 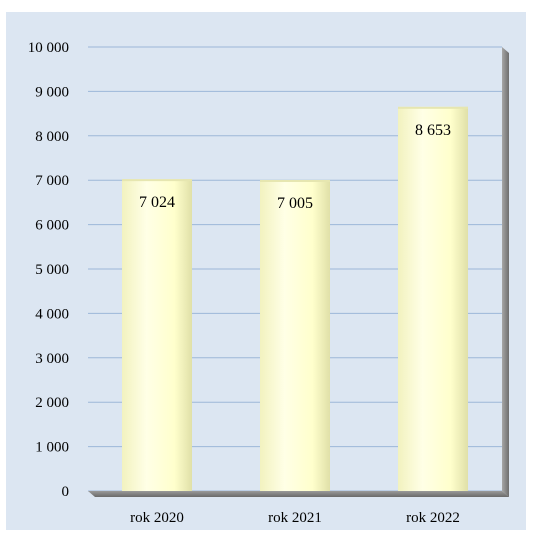 I want to click on x-axis-categories: rok 2020 rok 2021 rok 2022, so click(x=295, y=518).